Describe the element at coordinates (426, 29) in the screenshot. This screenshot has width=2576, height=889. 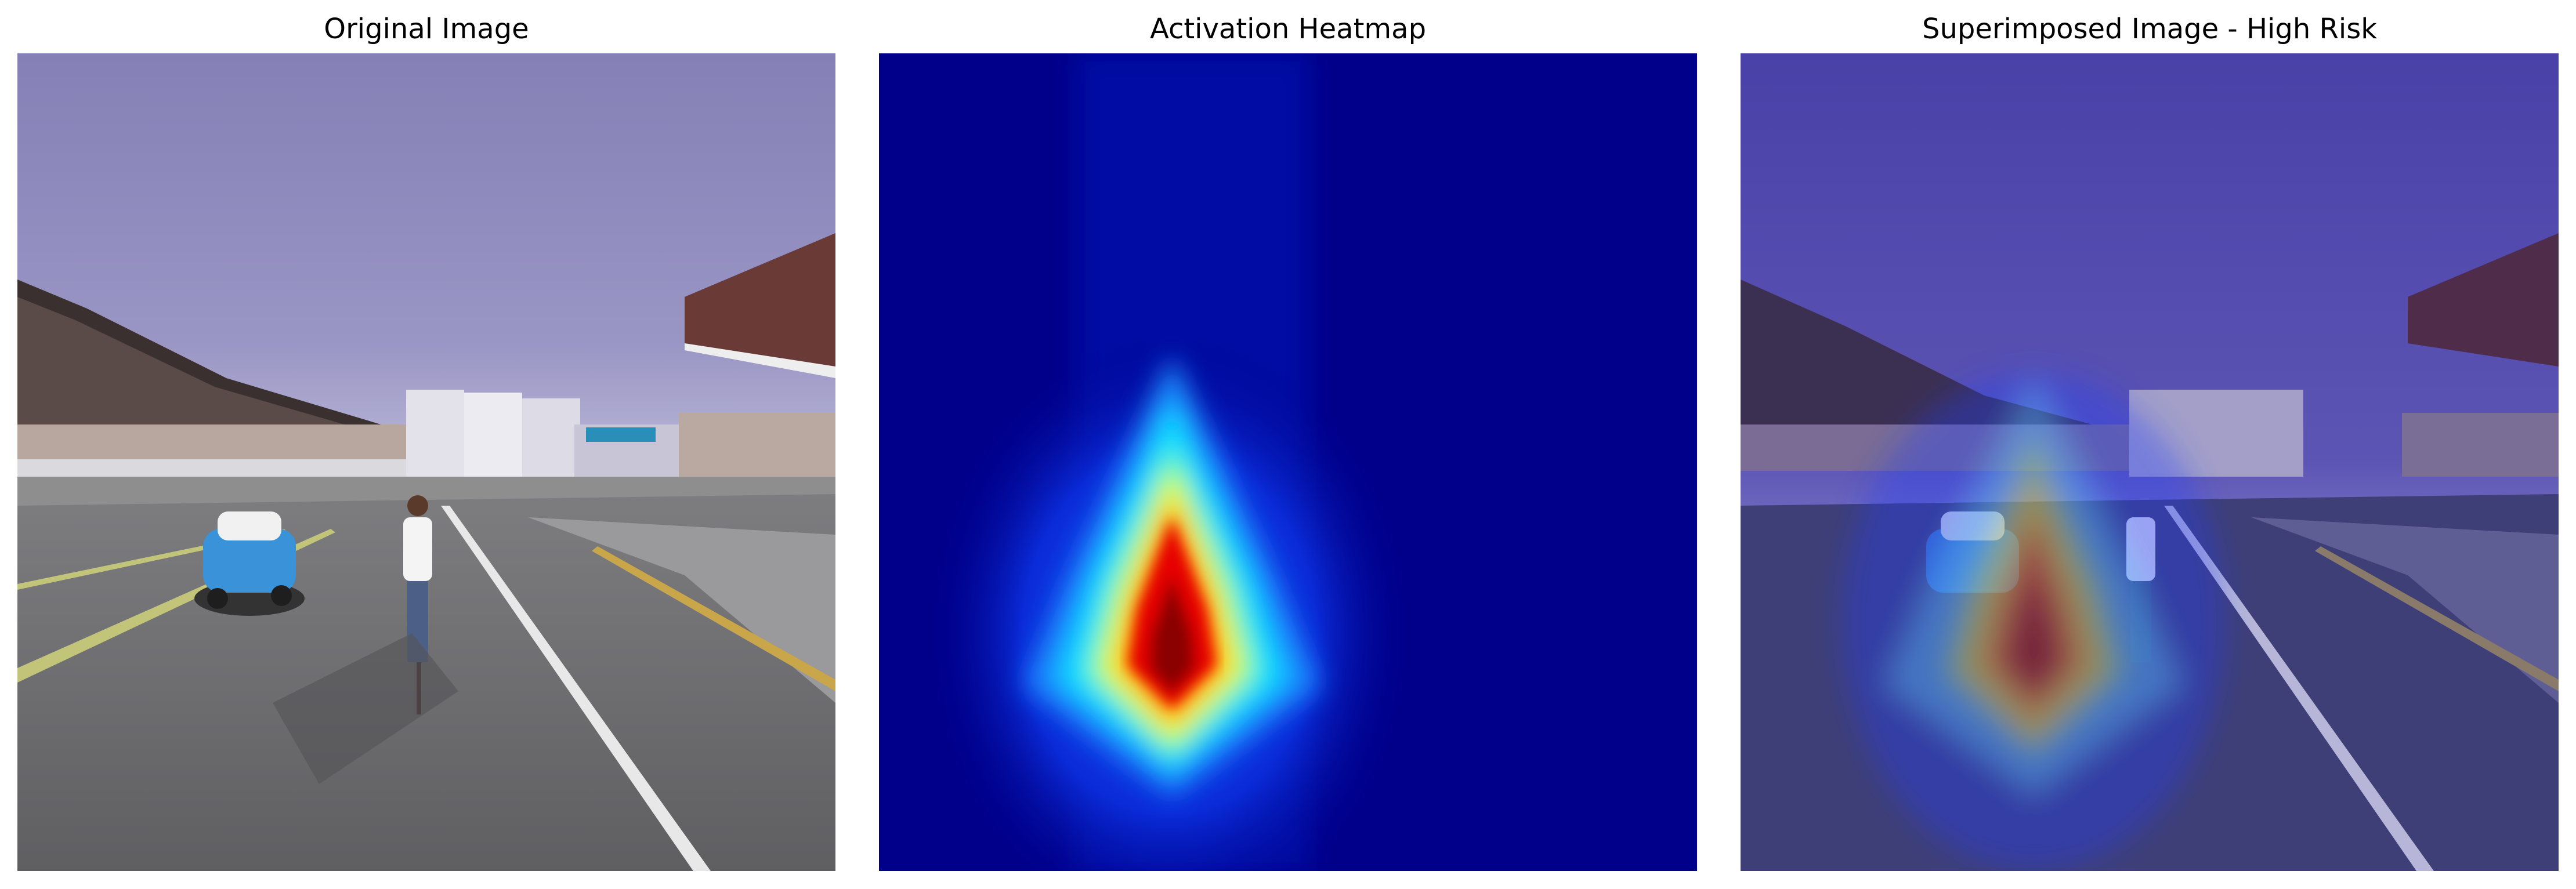
I see `panel-title-original: Original Image` at that location.